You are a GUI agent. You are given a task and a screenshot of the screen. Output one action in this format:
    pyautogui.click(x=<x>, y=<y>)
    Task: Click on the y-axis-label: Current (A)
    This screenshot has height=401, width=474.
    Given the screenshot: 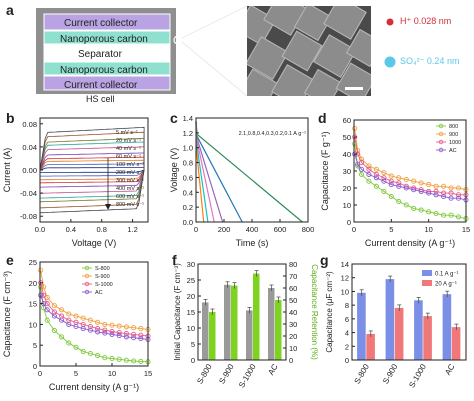 What is the action you would take?
    pyautogui.click(x=7, y=170)
    